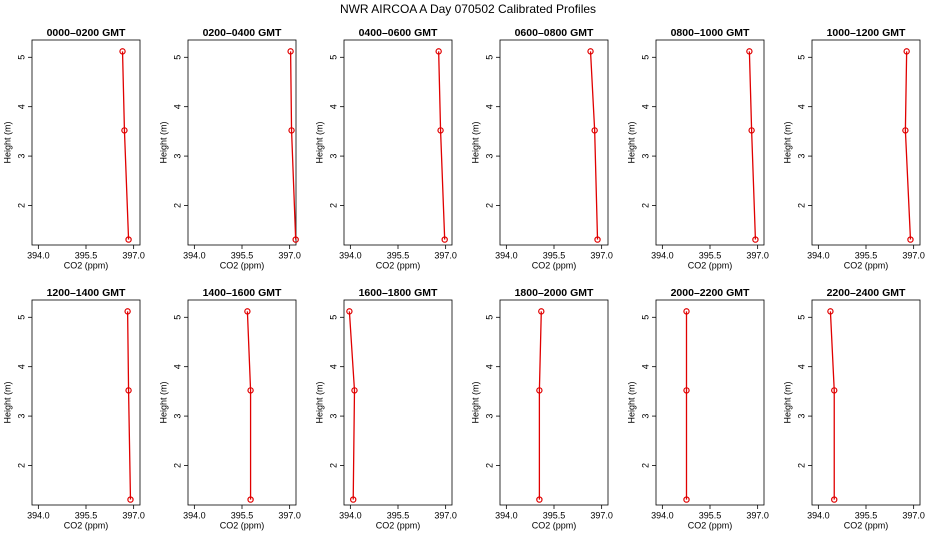 This screenshot has width=936, height=540. Describe the element at coordinates (866, 33) in the screenshot. I see `panel-title: 1000–1200 GMT` at that location.